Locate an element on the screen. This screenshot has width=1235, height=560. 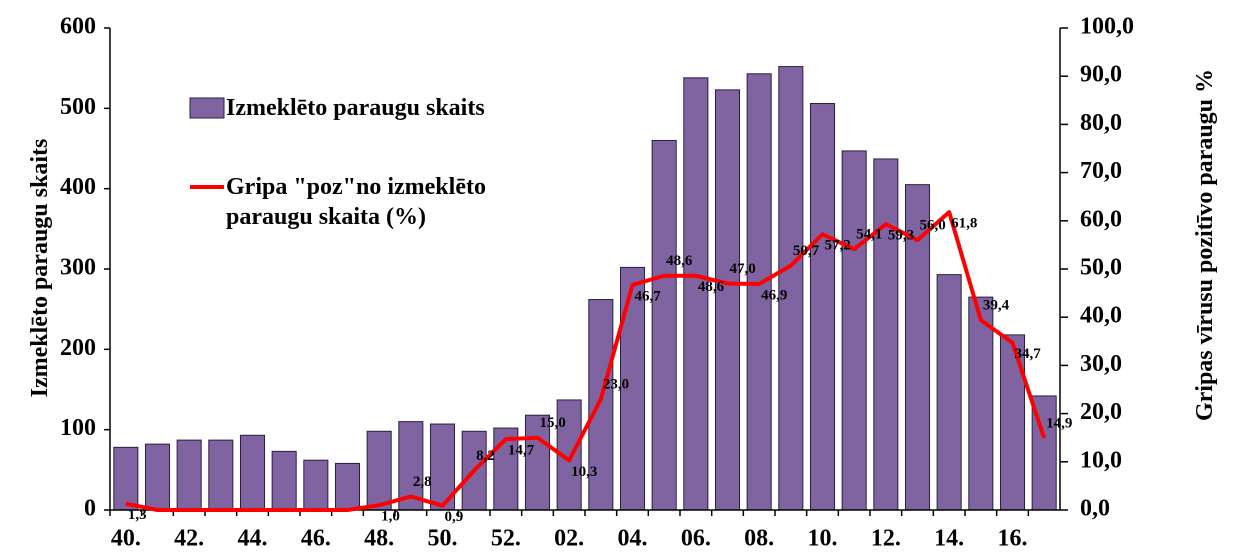
x-tick-label: 10. is located at coordinates (823, 539).